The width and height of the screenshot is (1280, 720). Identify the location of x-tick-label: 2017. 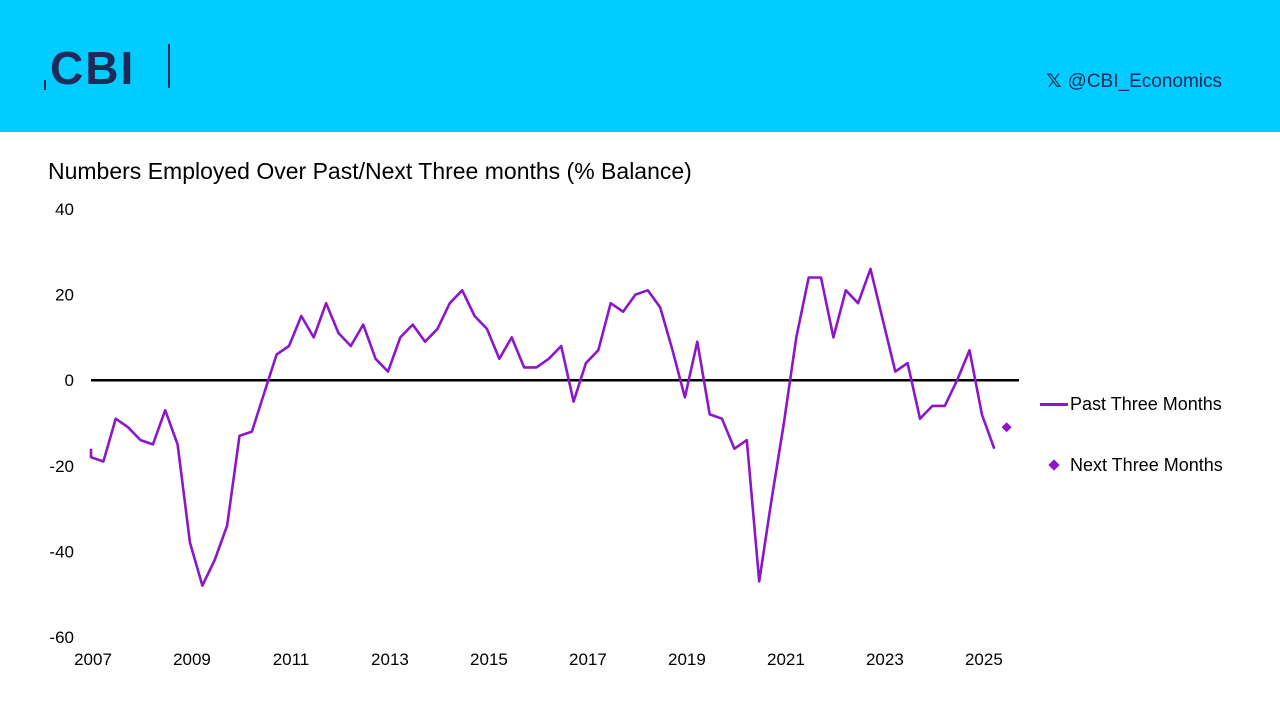
(588, 659).